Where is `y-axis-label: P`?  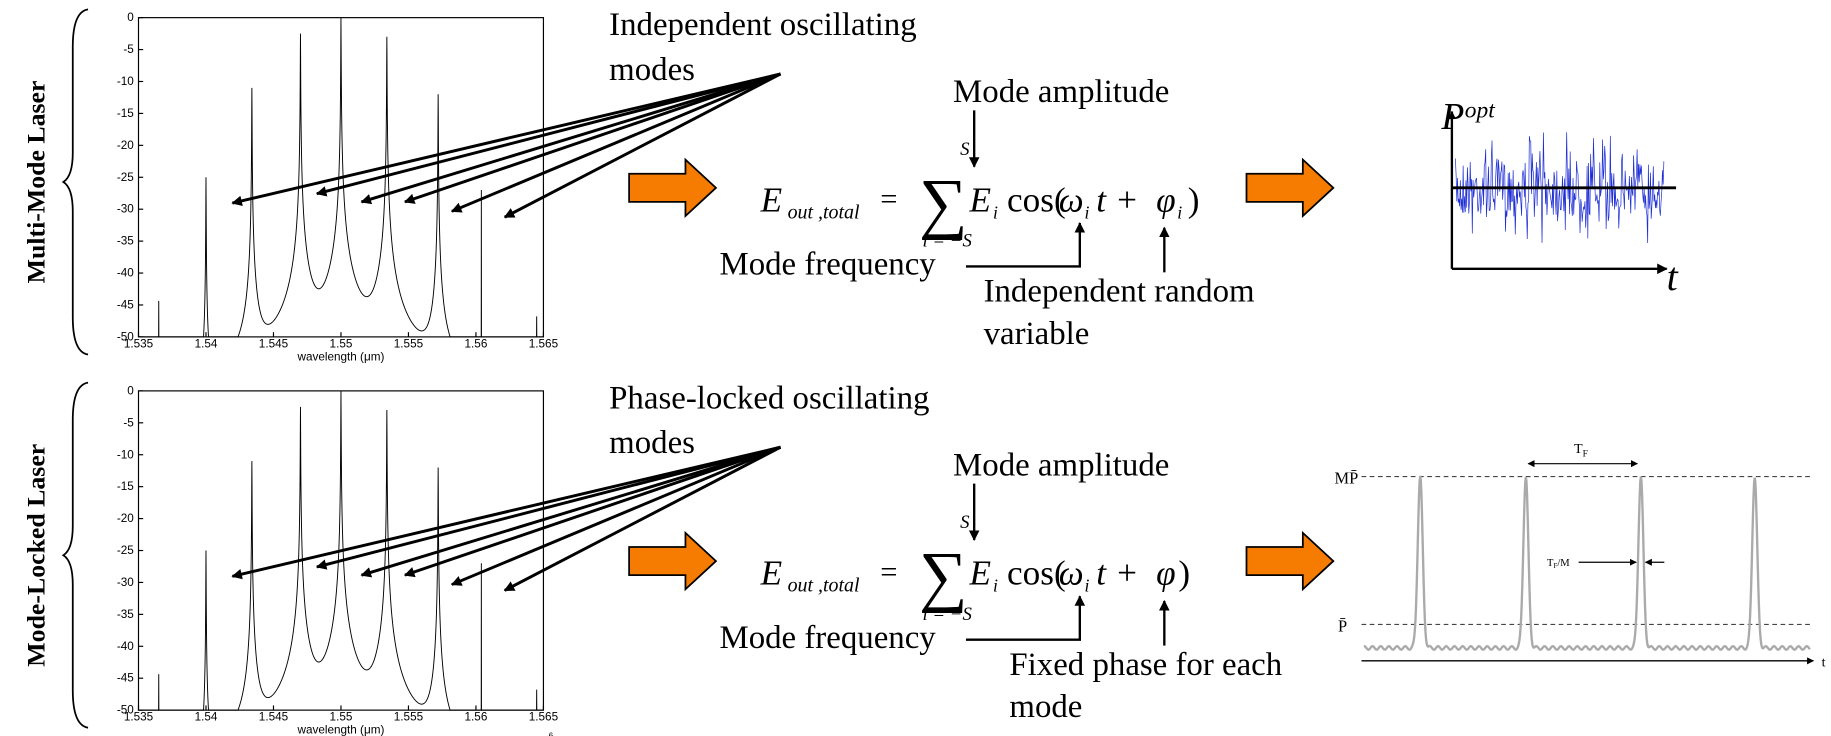 y-axis-label: P is located at coordinates (1452, 117).